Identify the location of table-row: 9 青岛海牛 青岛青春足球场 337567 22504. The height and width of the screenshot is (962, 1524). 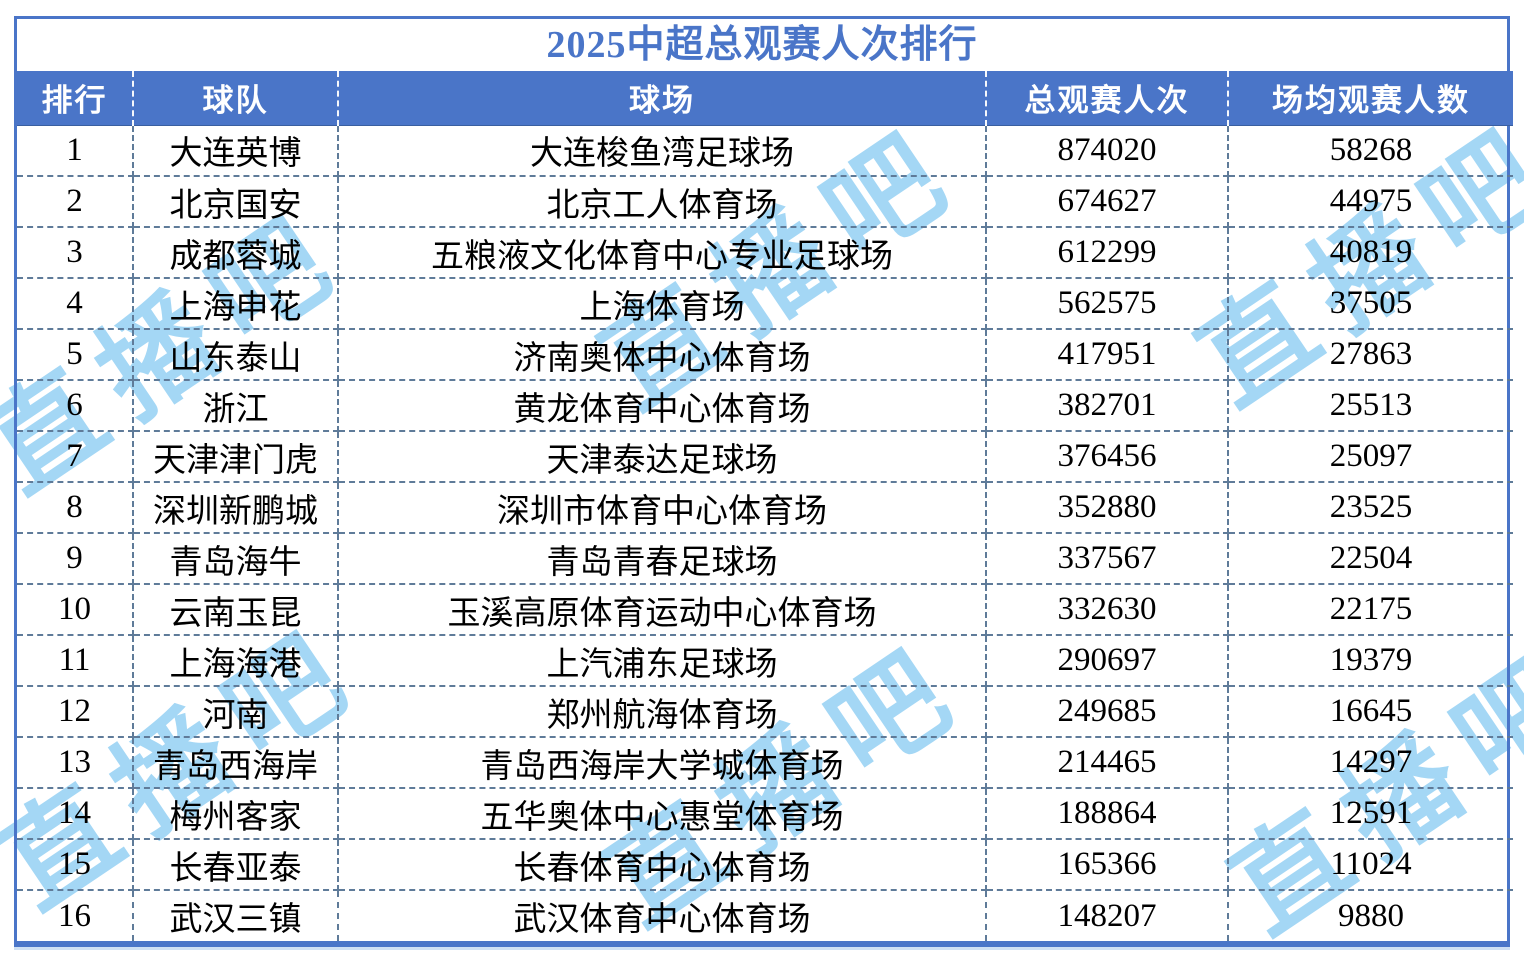
(765, 559).